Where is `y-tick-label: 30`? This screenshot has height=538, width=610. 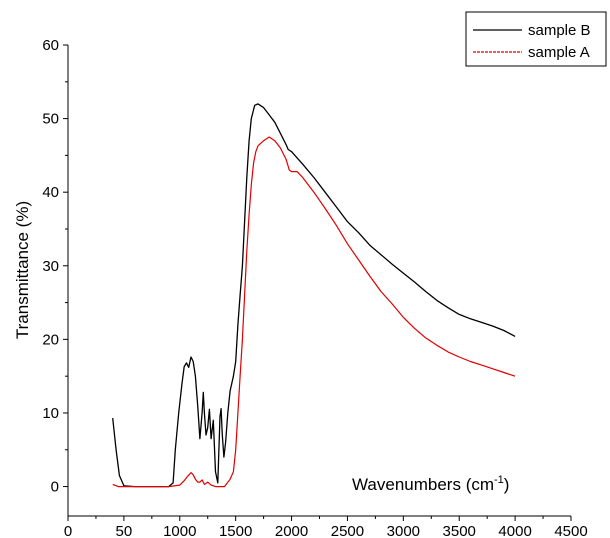
y-tick-label: 30 is located at coordinates (50, 266).